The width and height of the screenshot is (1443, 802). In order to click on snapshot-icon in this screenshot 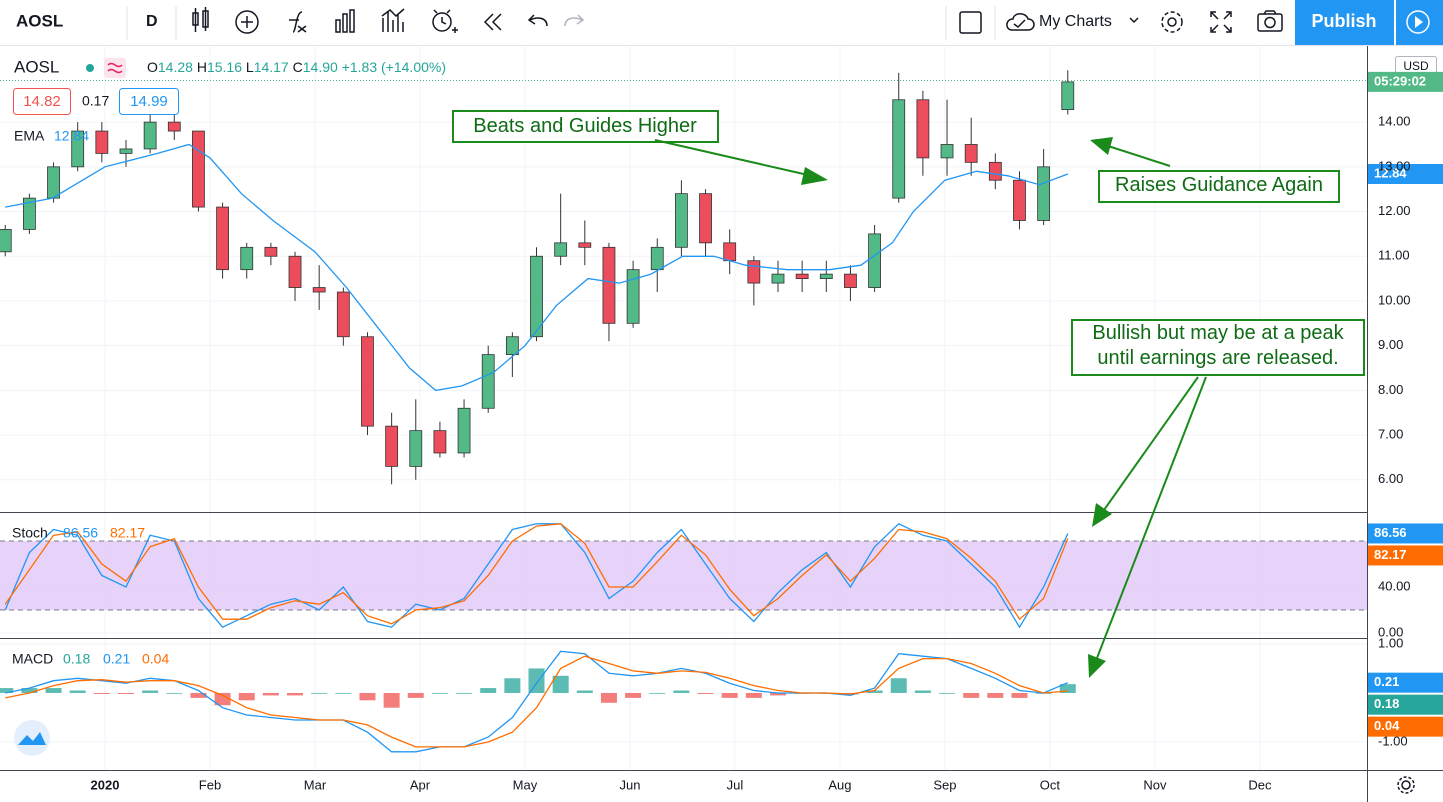, I will do `click(1270, 21)`.